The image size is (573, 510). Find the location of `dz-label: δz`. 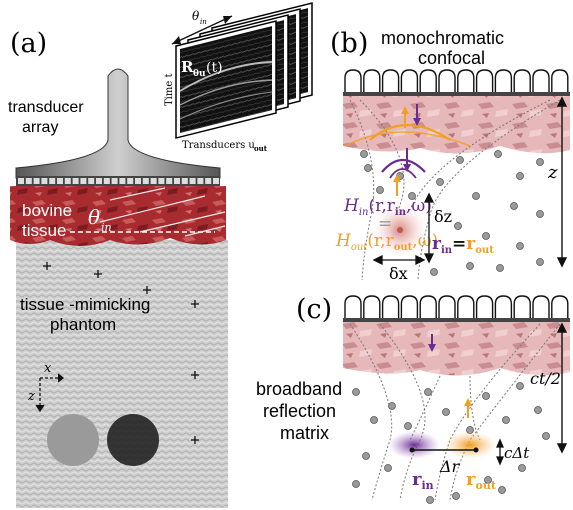

dz-label: δz is located at coordinates (443, 216).